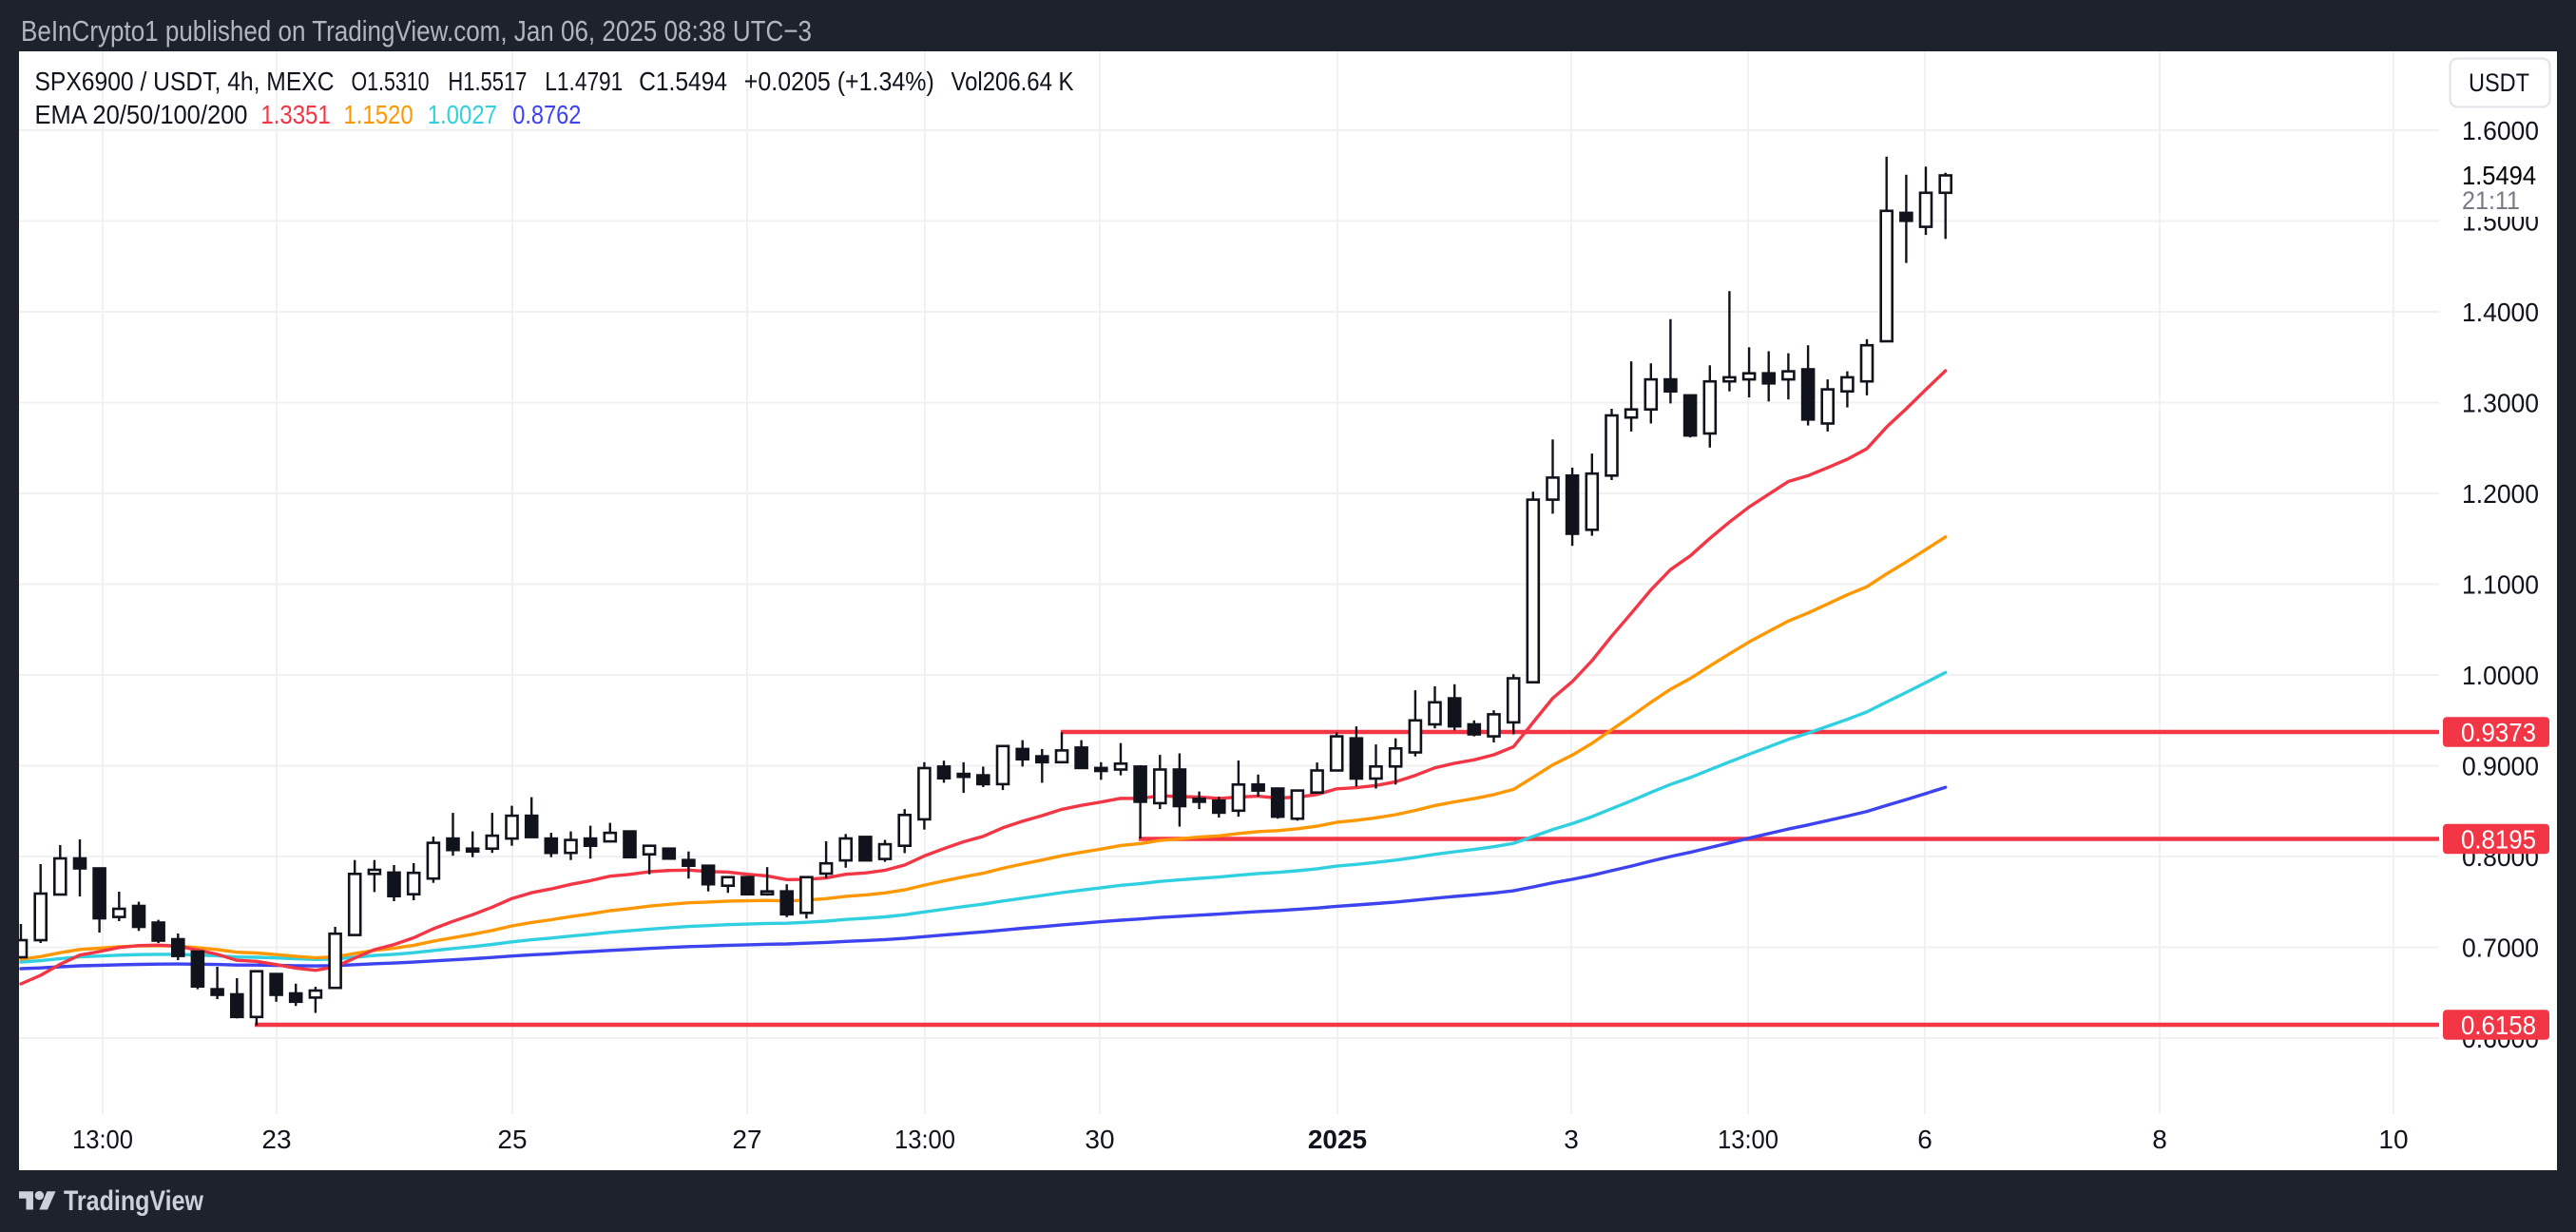 The width and height of the screenshot is (2576, 1232). Describe the element at coordinates (2500, 585) in the screenshot. I see `svg-text: 1.1000` at that location.